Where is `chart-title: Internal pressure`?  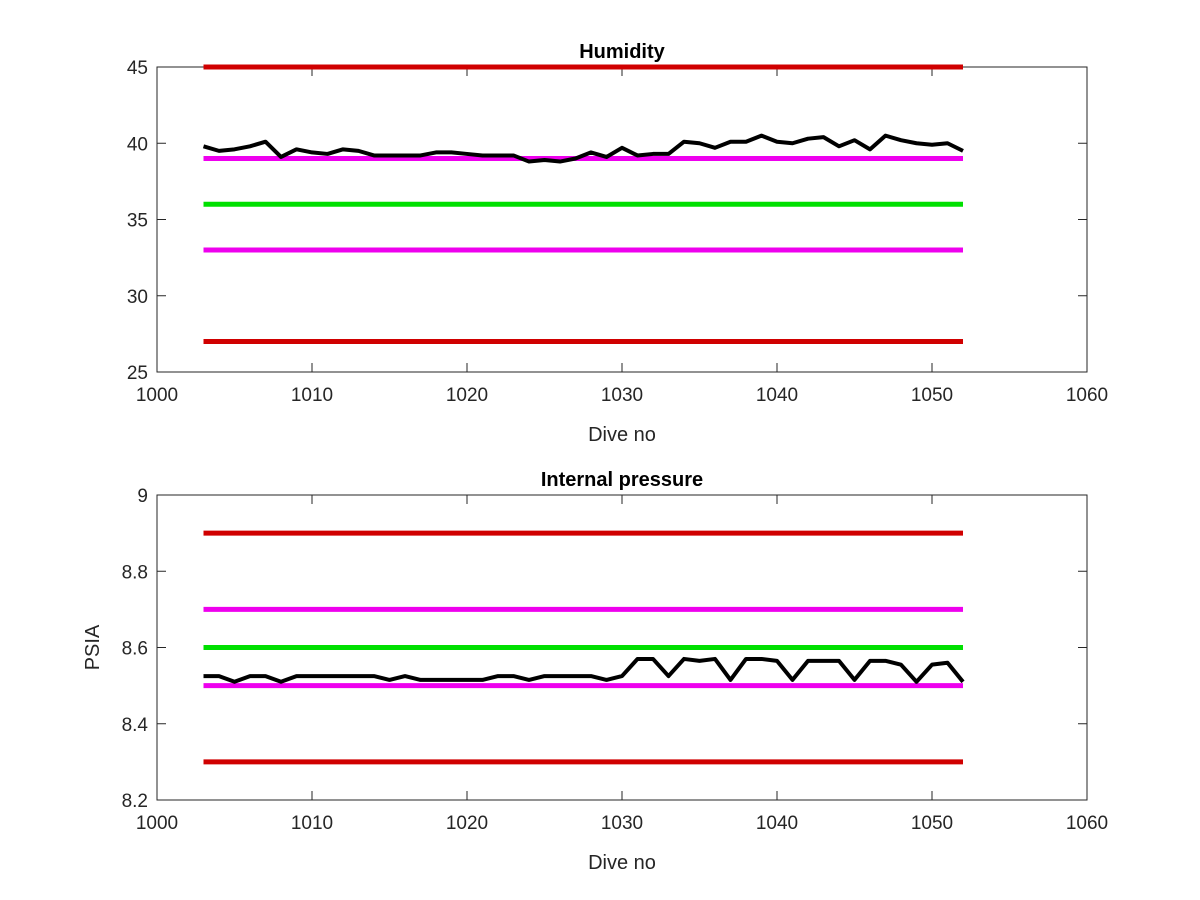 chart-title: Internal pressure is located at coordinates (622, 480).